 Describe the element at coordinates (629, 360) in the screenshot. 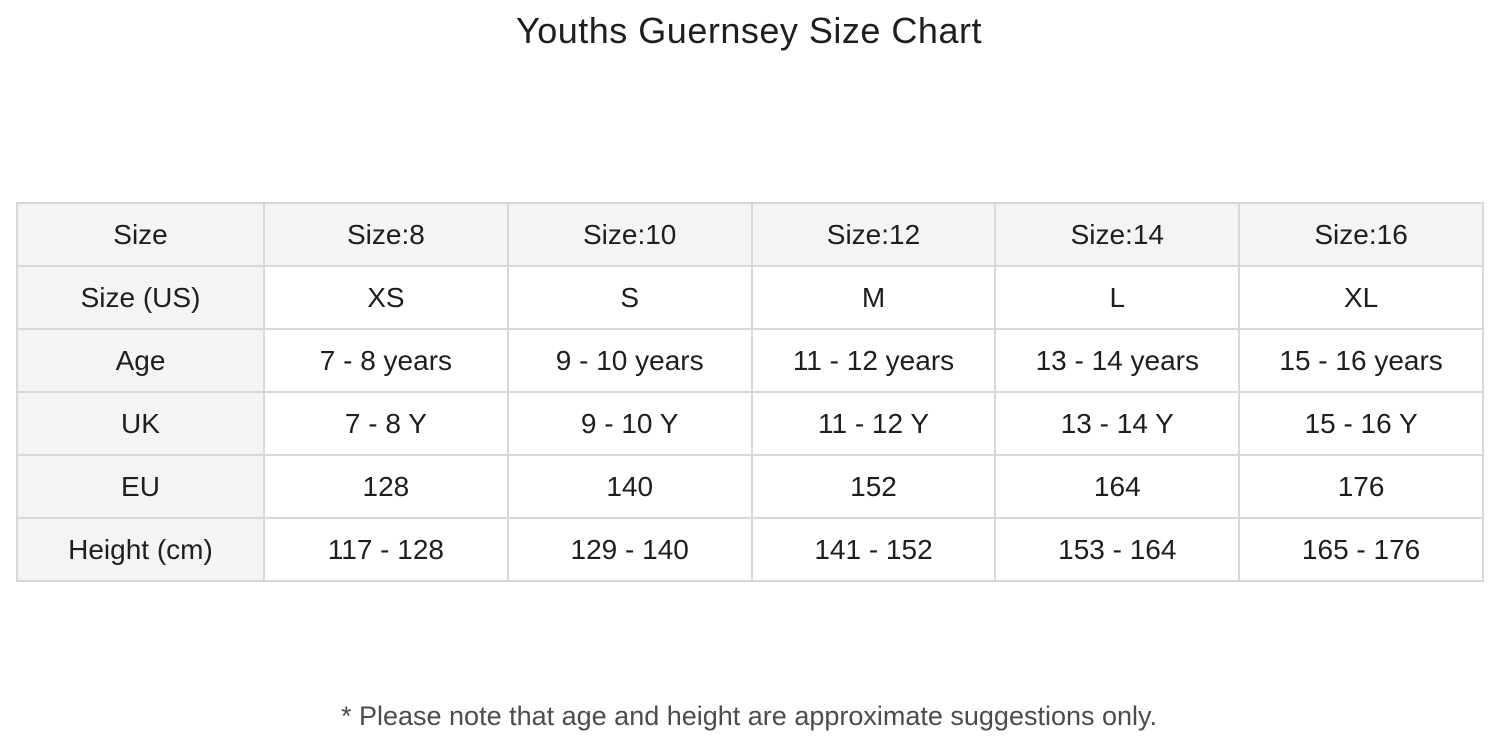

I see `data-cell: 9 - 10 years` at that location.